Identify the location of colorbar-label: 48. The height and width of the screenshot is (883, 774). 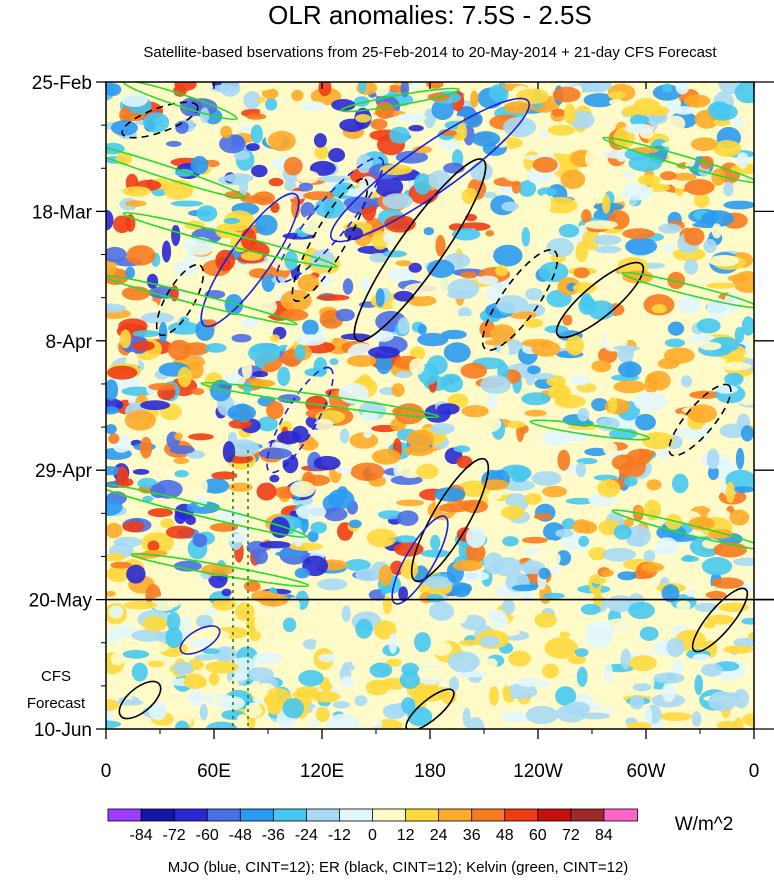
(505, 835).